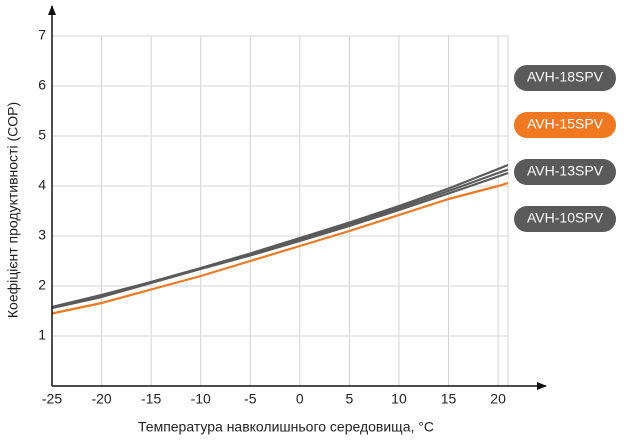 The height and width of the screenshot is (447, 627). I want to click on legend-label: AVH-18SPV, so click(565, 77).